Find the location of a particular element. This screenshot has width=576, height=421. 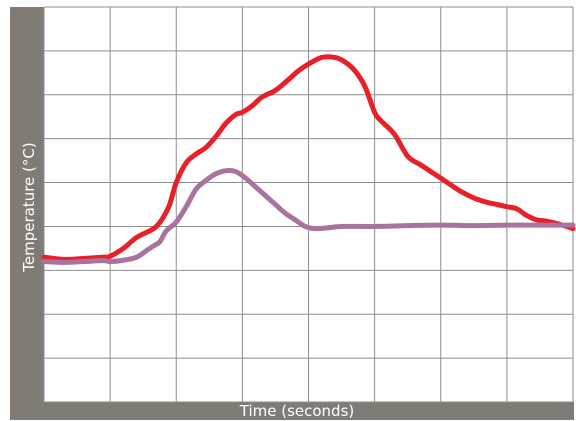

x-axis-label: Time (seconds) is located at coordinates (297, 411).